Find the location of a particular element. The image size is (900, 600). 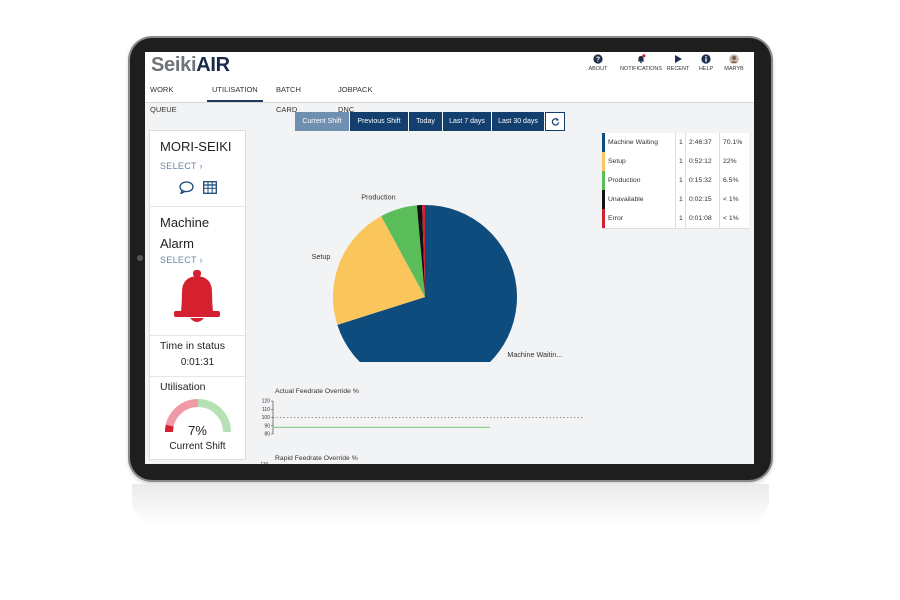

legend-duration: 0:15:32 is located at coordinates (700, 180).